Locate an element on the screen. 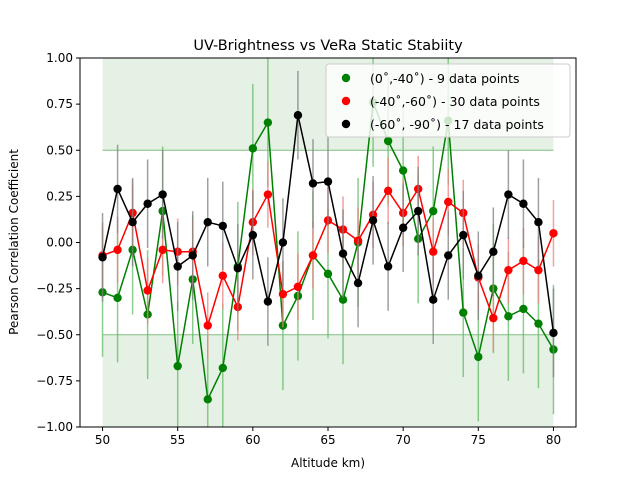  legend-box is located at coordinates (448, 100).